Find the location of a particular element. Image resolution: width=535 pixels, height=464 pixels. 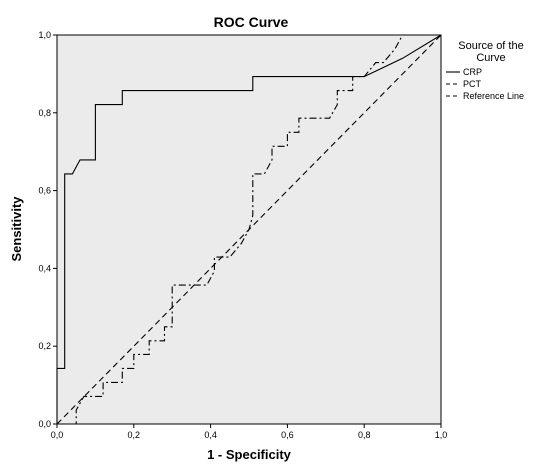

legend-label: PCT is located at coordinates (472, 84).